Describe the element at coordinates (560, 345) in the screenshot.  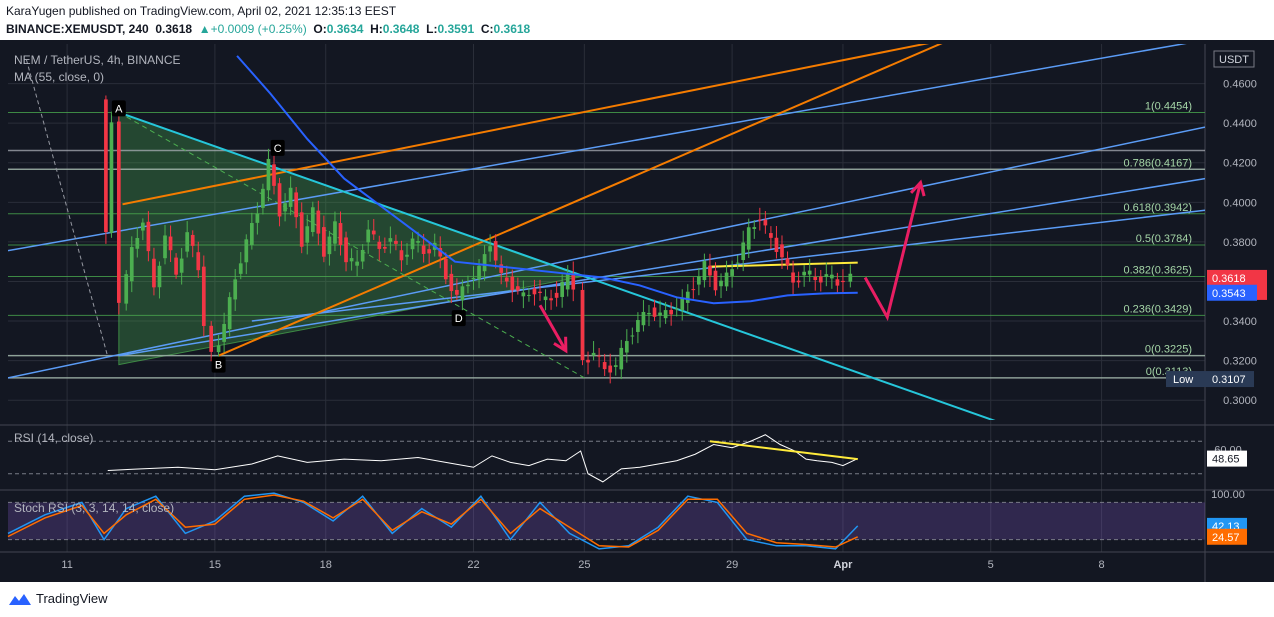
I see `arrow-head` at that location.